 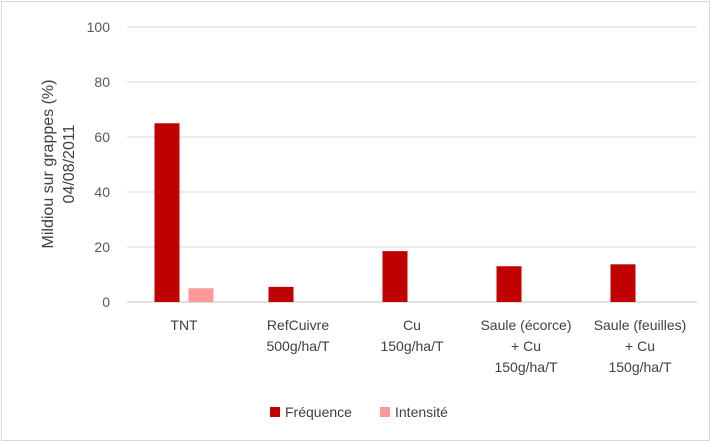 What do you see at coordinates (102, 192) in the screenshot?
I see `y-tick-label: 40` at bounding box center [102, 192].